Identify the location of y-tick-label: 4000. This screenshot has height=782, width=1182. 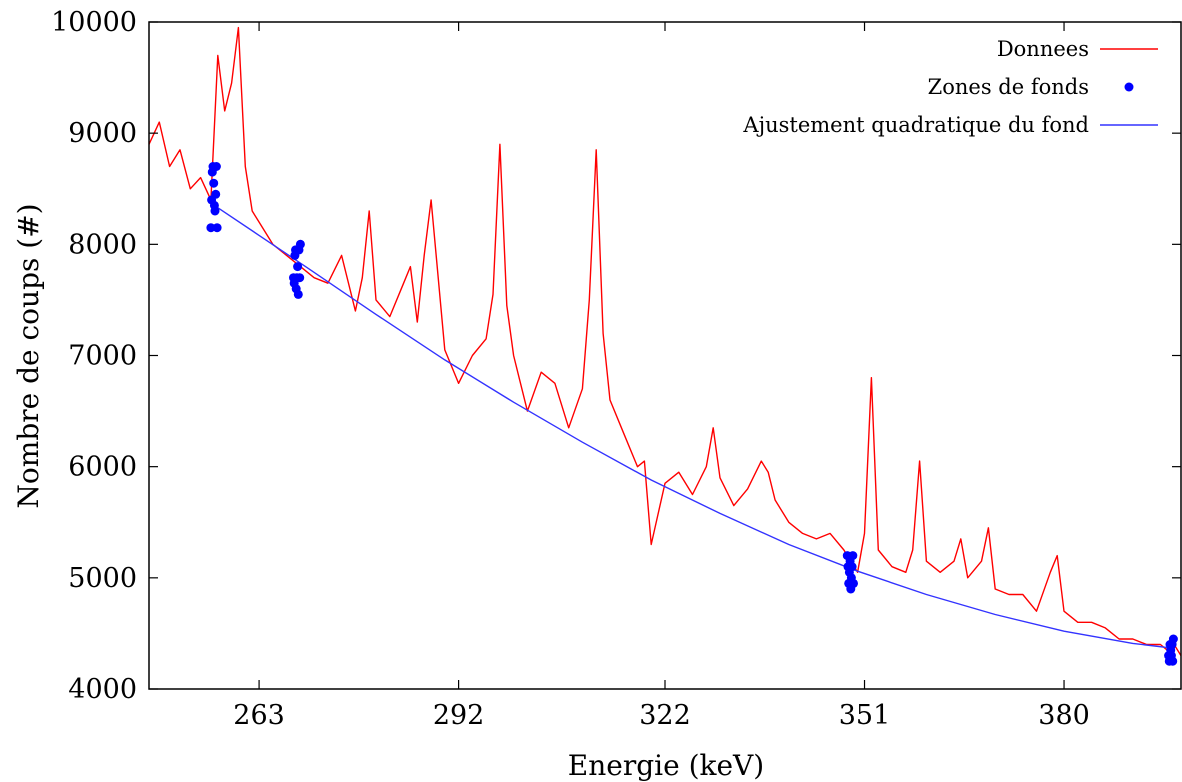
(102, 689).